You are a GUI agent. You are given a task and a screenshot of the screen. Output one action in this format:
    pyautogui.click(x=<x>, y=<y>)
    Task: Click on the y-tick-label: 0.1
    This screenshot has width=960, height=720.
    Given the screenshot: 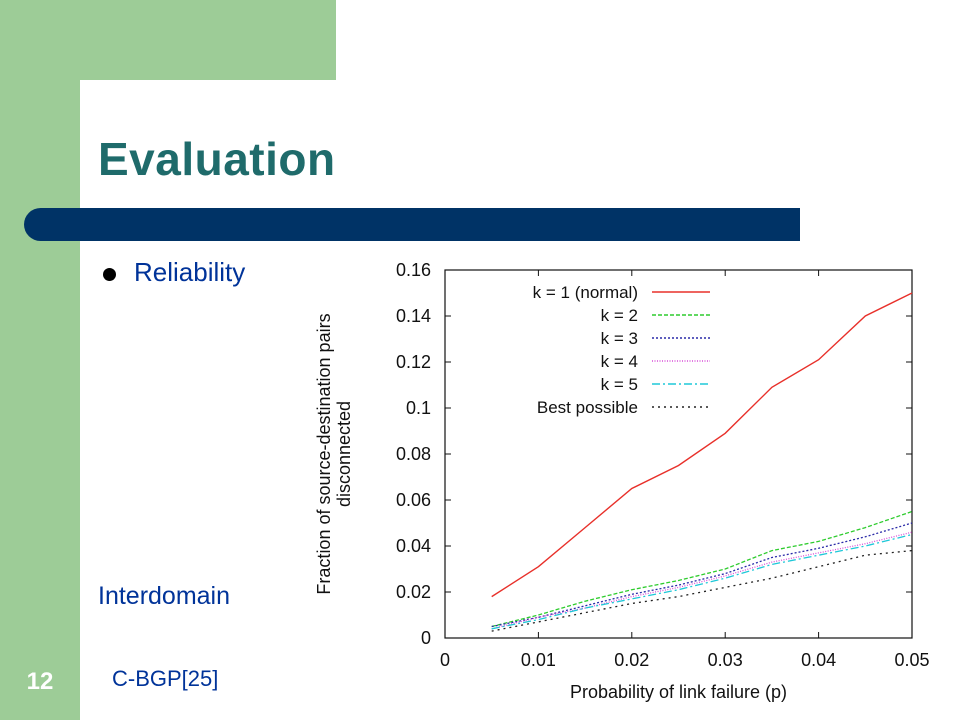 What is the action you would take?
    pyautogui.click(x=418, y=408)
    